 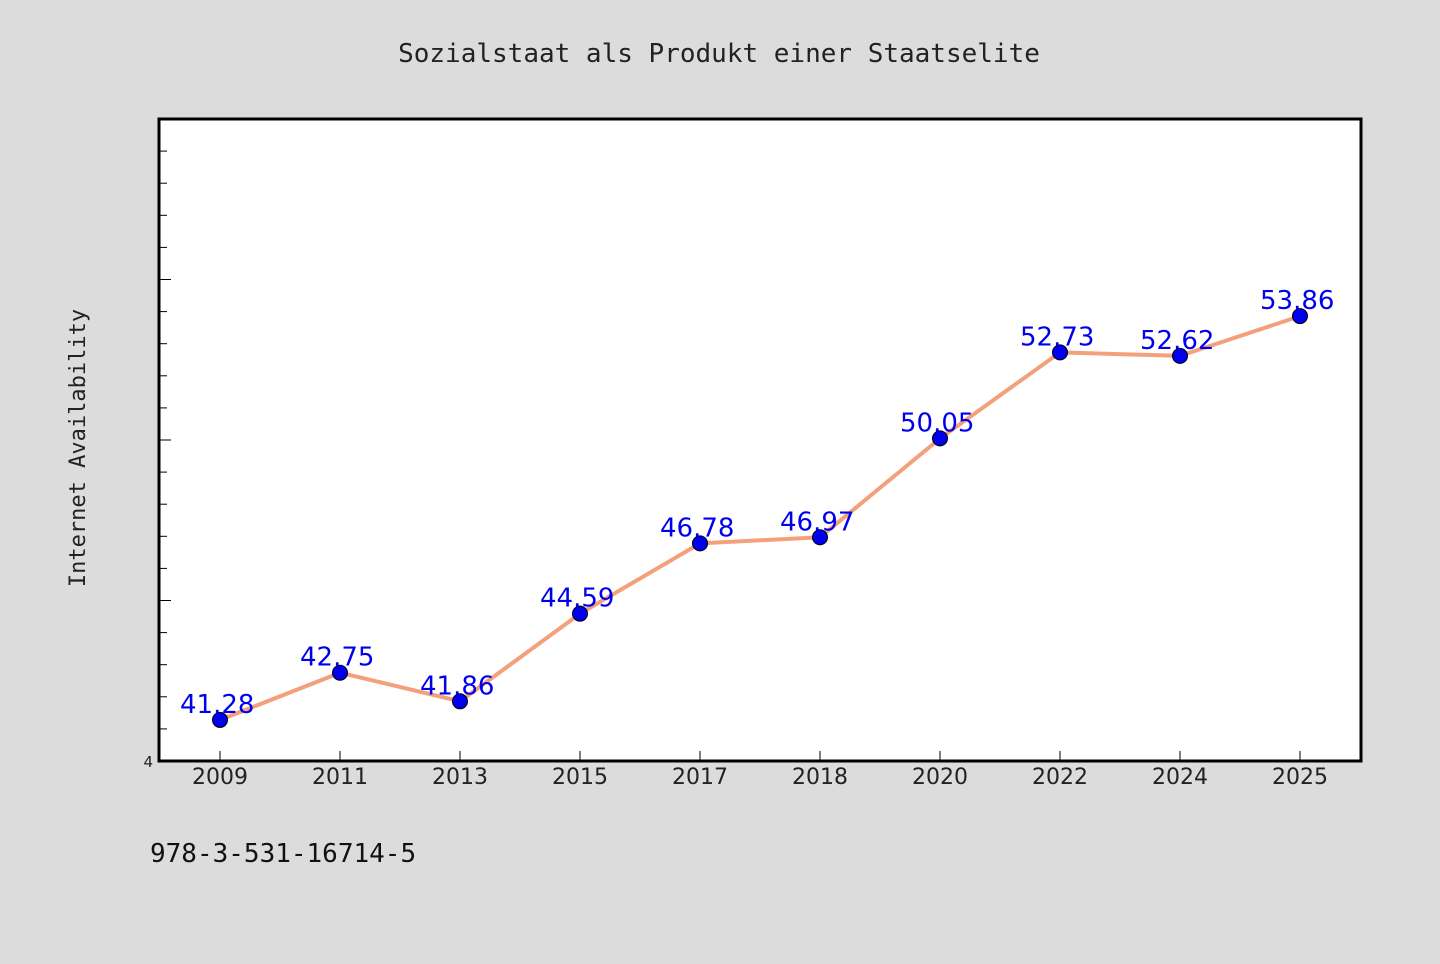 What do you see at coordinates (283, 854) in the screenshot?
I see `isbn-footer: 978-3-531-16714-5` at bounding box center [283, 854].